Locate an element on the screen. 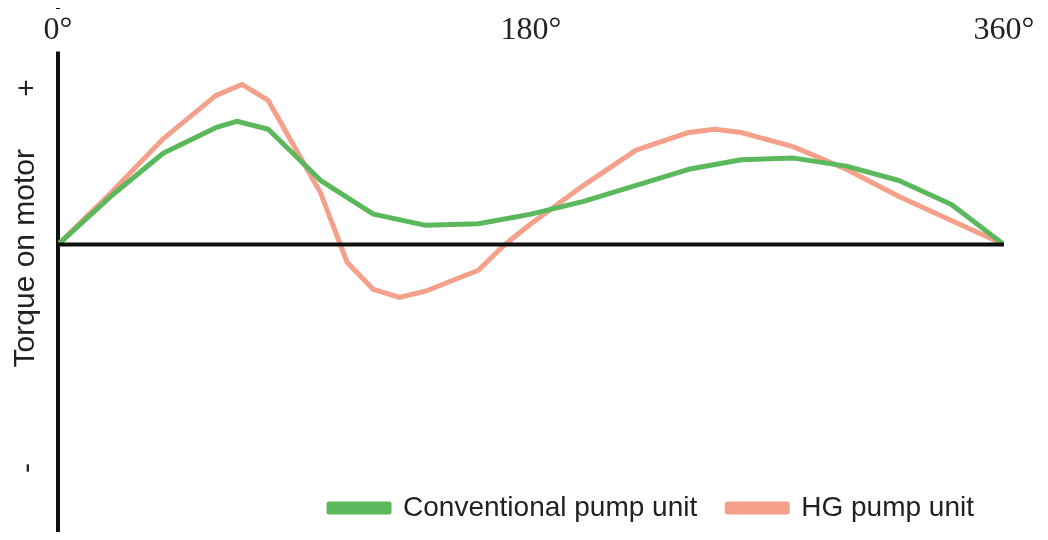  legend-label: Conventional pump unit is located at coordinates (550, 506).